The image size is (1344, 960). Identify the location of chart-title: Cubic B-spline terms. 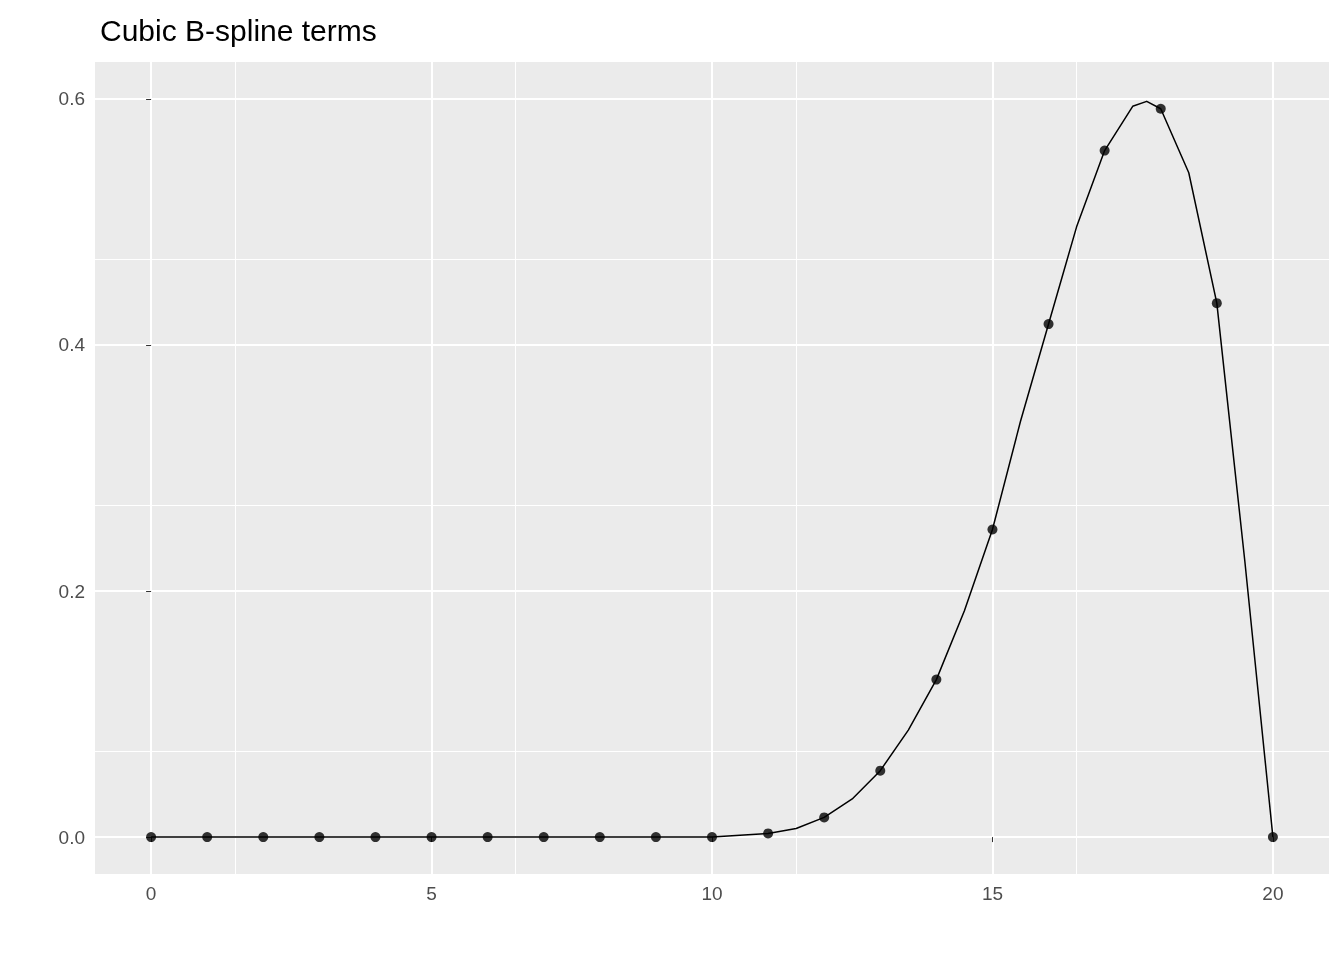
(238, 30).